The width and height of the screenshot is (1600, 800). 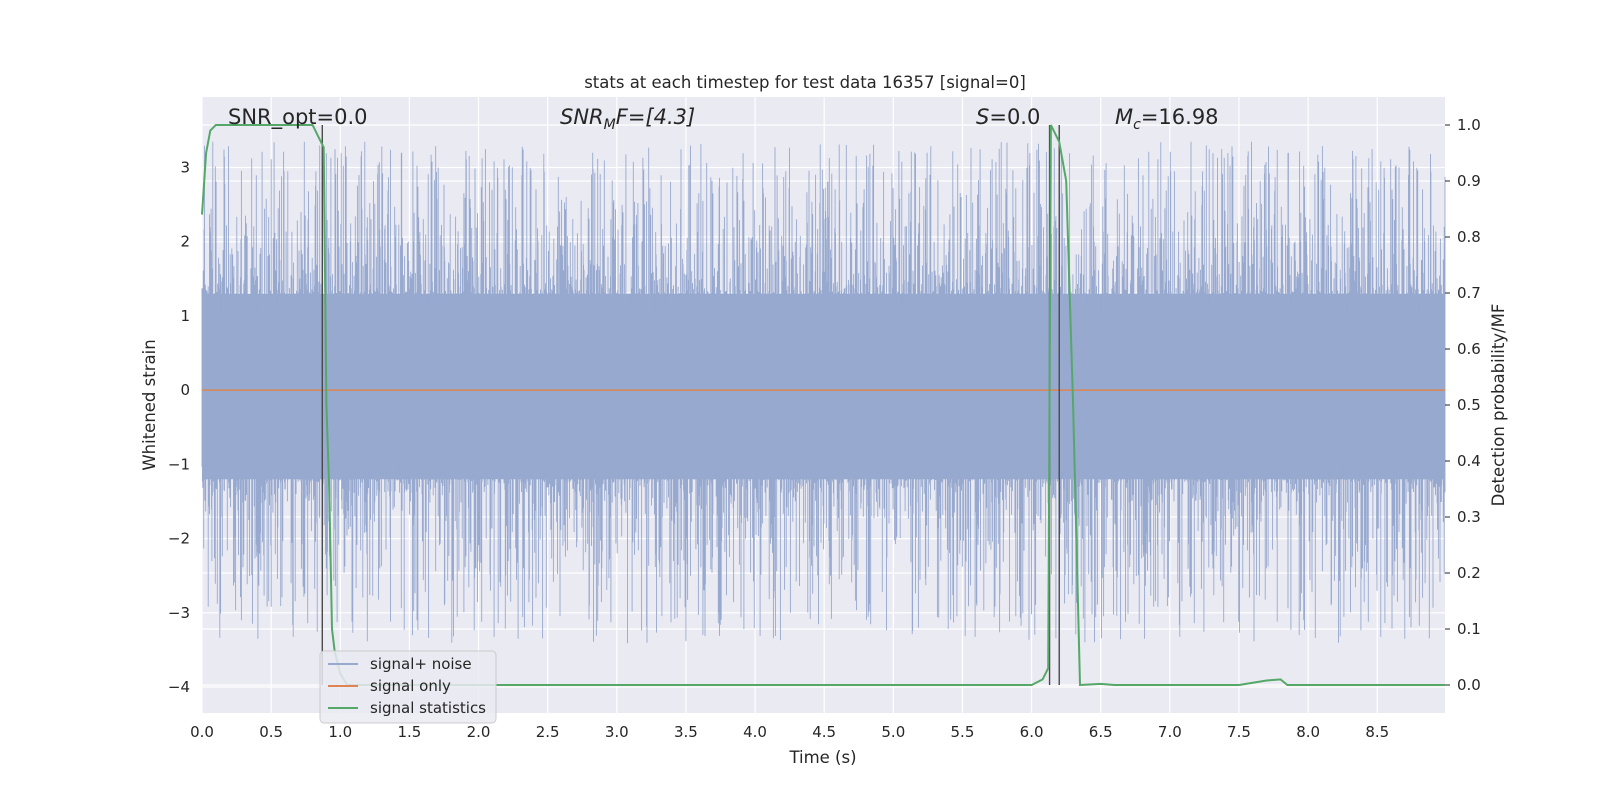 What do you see at coordinates (1469, 517) in the screenshot?
I see `y2-tick-label: 0.3` at bounding box center [1469, 517].